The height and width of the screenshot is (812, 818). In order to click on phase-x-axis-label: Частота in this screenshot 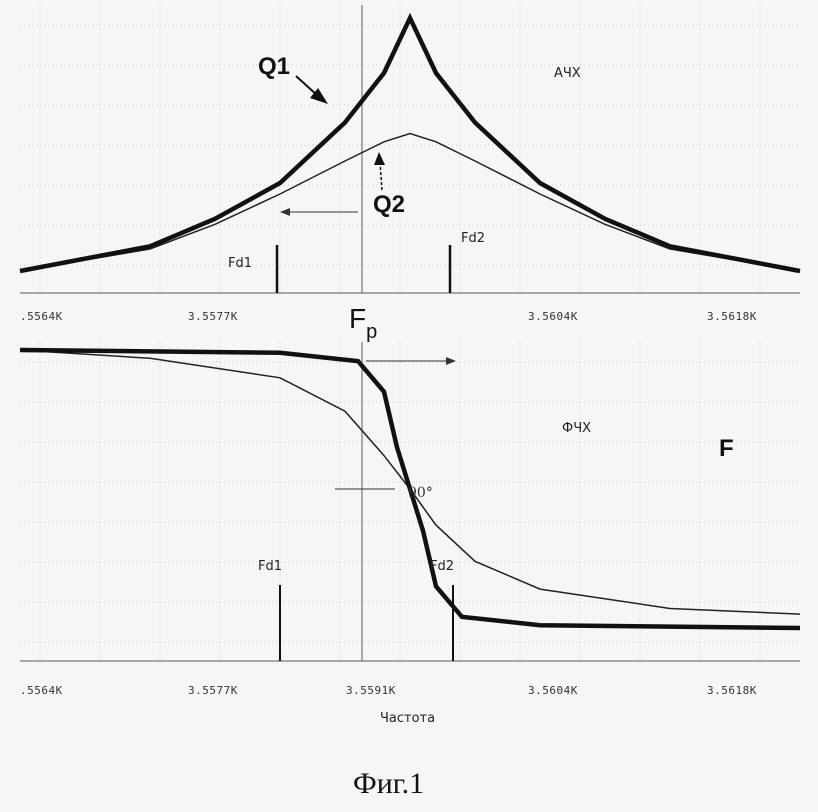, I will do `click(407, 718)`.